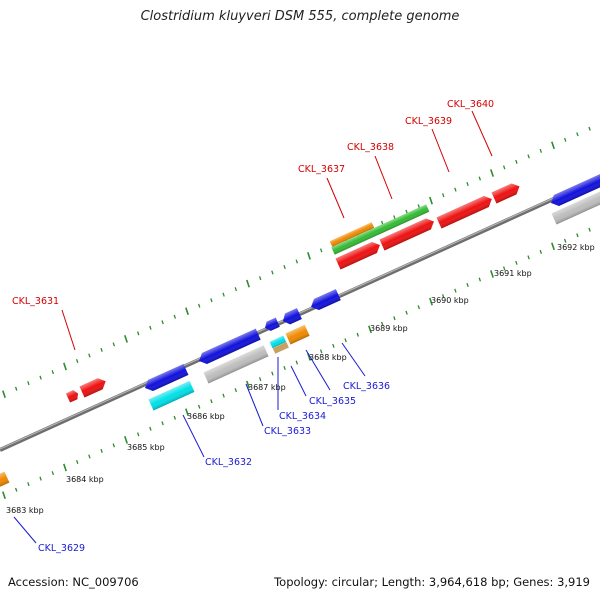 This screenshot has height=600, width=600. What do you see at coordinates (328, 357) in the screenshot?
I see `scale-label: 3688 kbp` at bounding box center [328, 357].